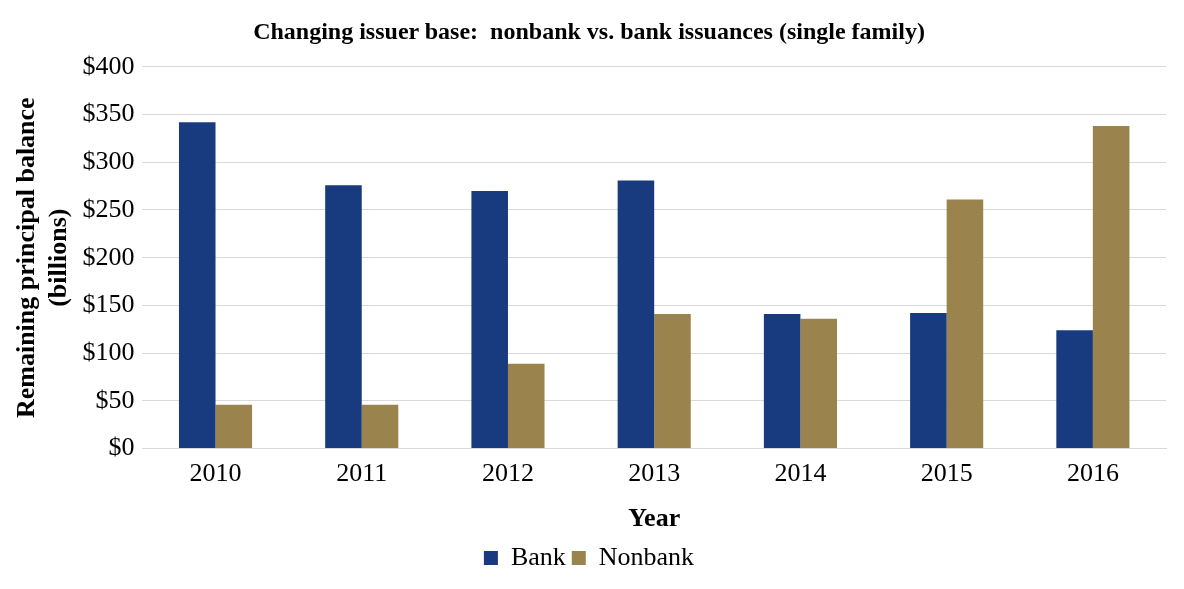 This screenshot has width=1184, height=589. I want to click on chart-title: Changing issuer base: nonbank vs. bank issuances (single family), so click(589, 30).